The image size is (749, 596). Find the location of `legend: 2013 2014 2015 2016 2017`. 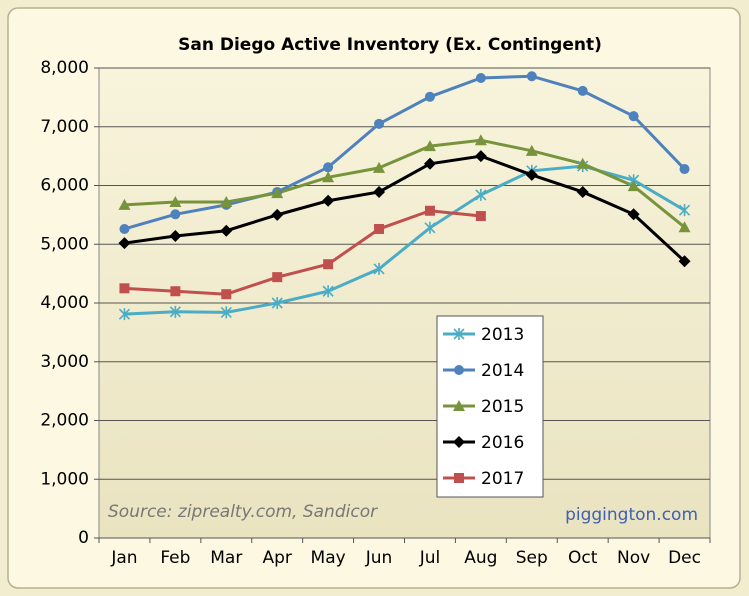

legend: 2013 2014 2015 2016 2017 is located at coordinates (490, 406).